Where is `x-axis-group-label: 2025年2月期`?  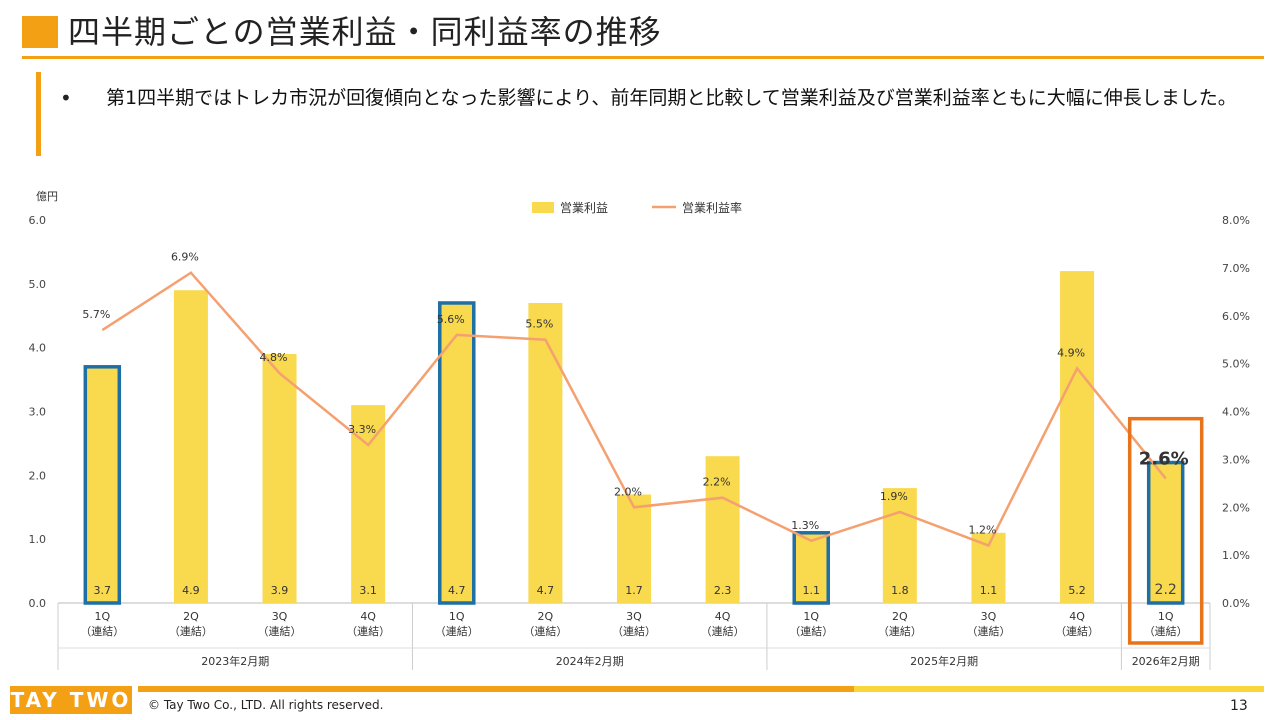 x-axis-group-label: 2025年2月期 is located at coordinates (944, 661).